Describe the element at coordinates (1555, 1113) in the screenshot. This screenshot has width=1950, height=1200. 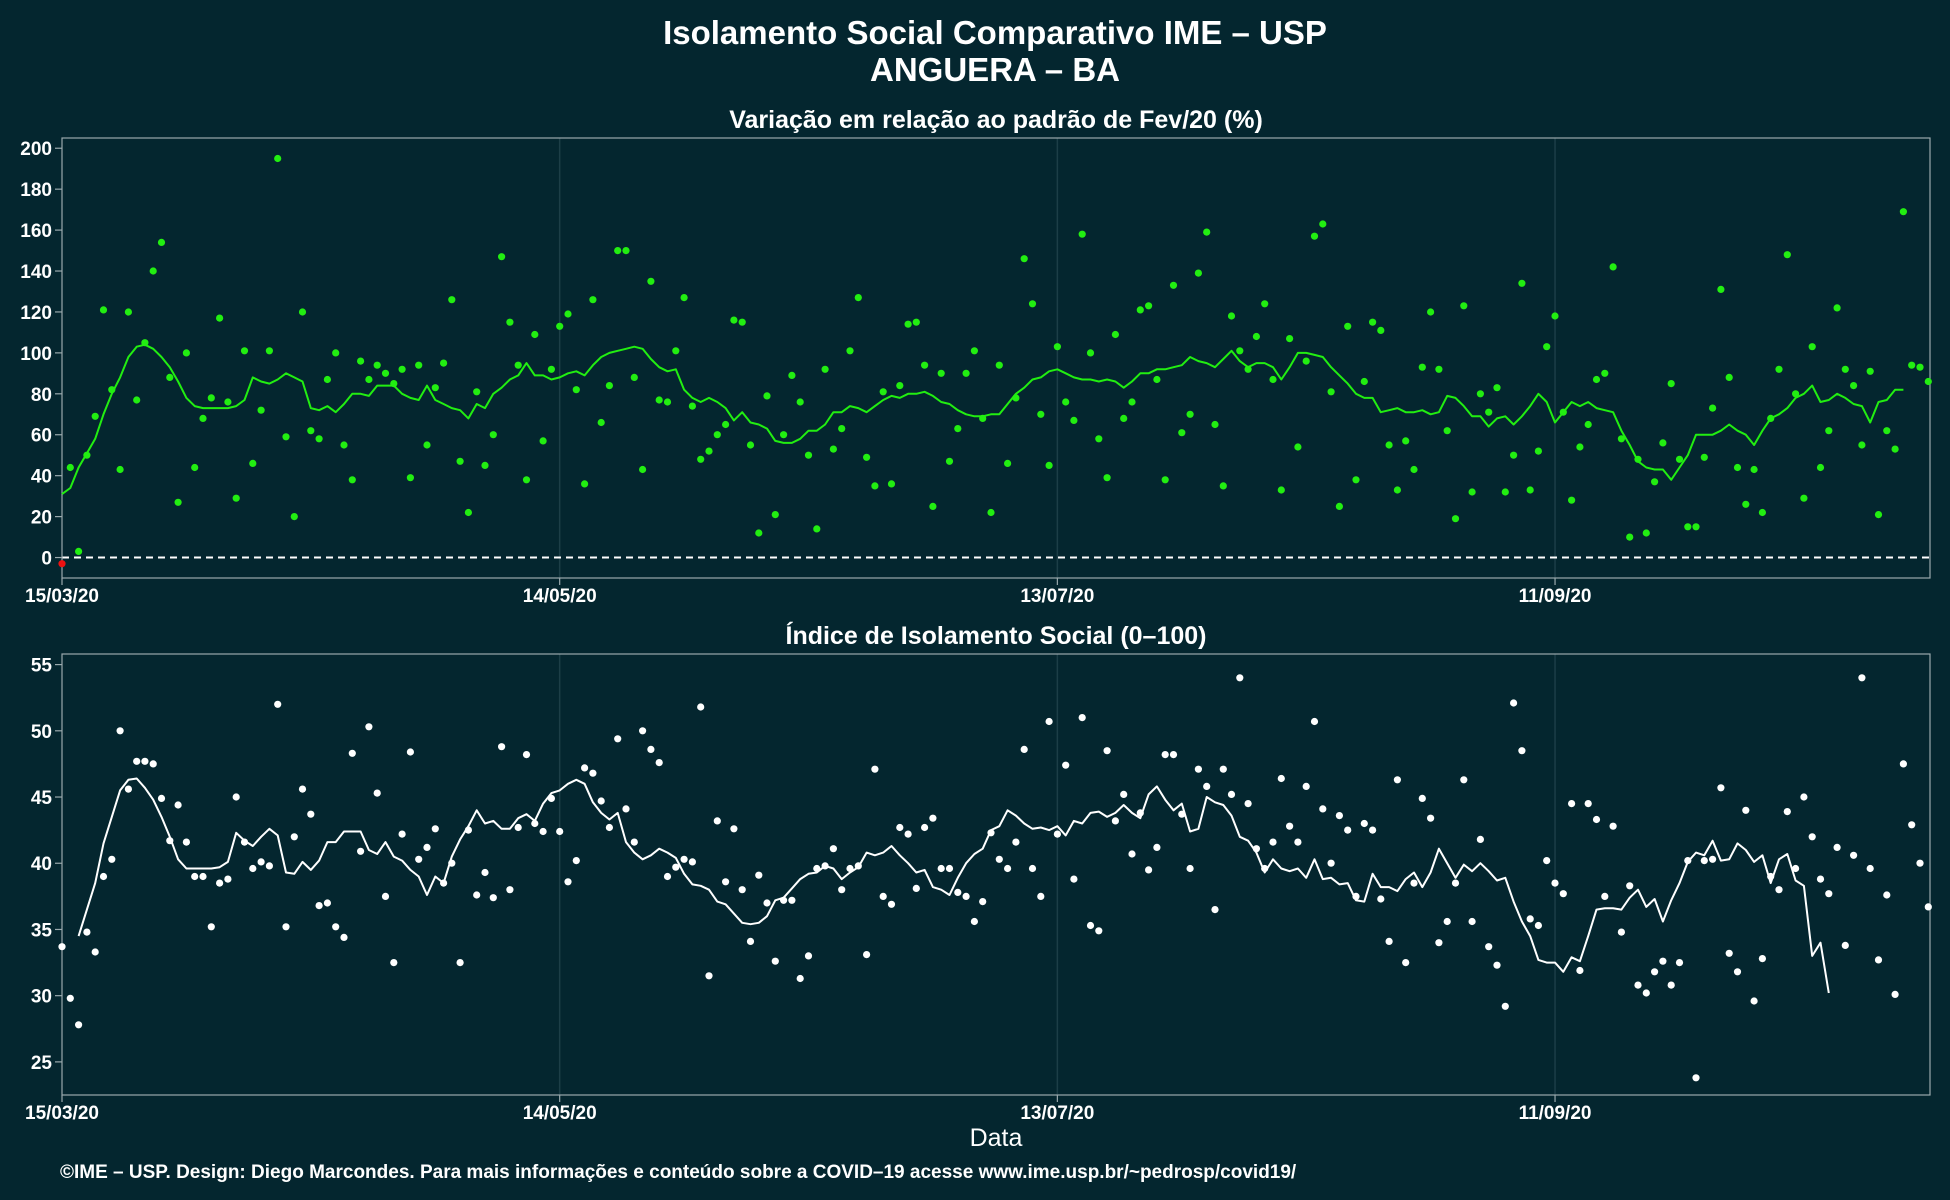
I see `bottom-x-tick-label-3: 11/09/20` at that location.